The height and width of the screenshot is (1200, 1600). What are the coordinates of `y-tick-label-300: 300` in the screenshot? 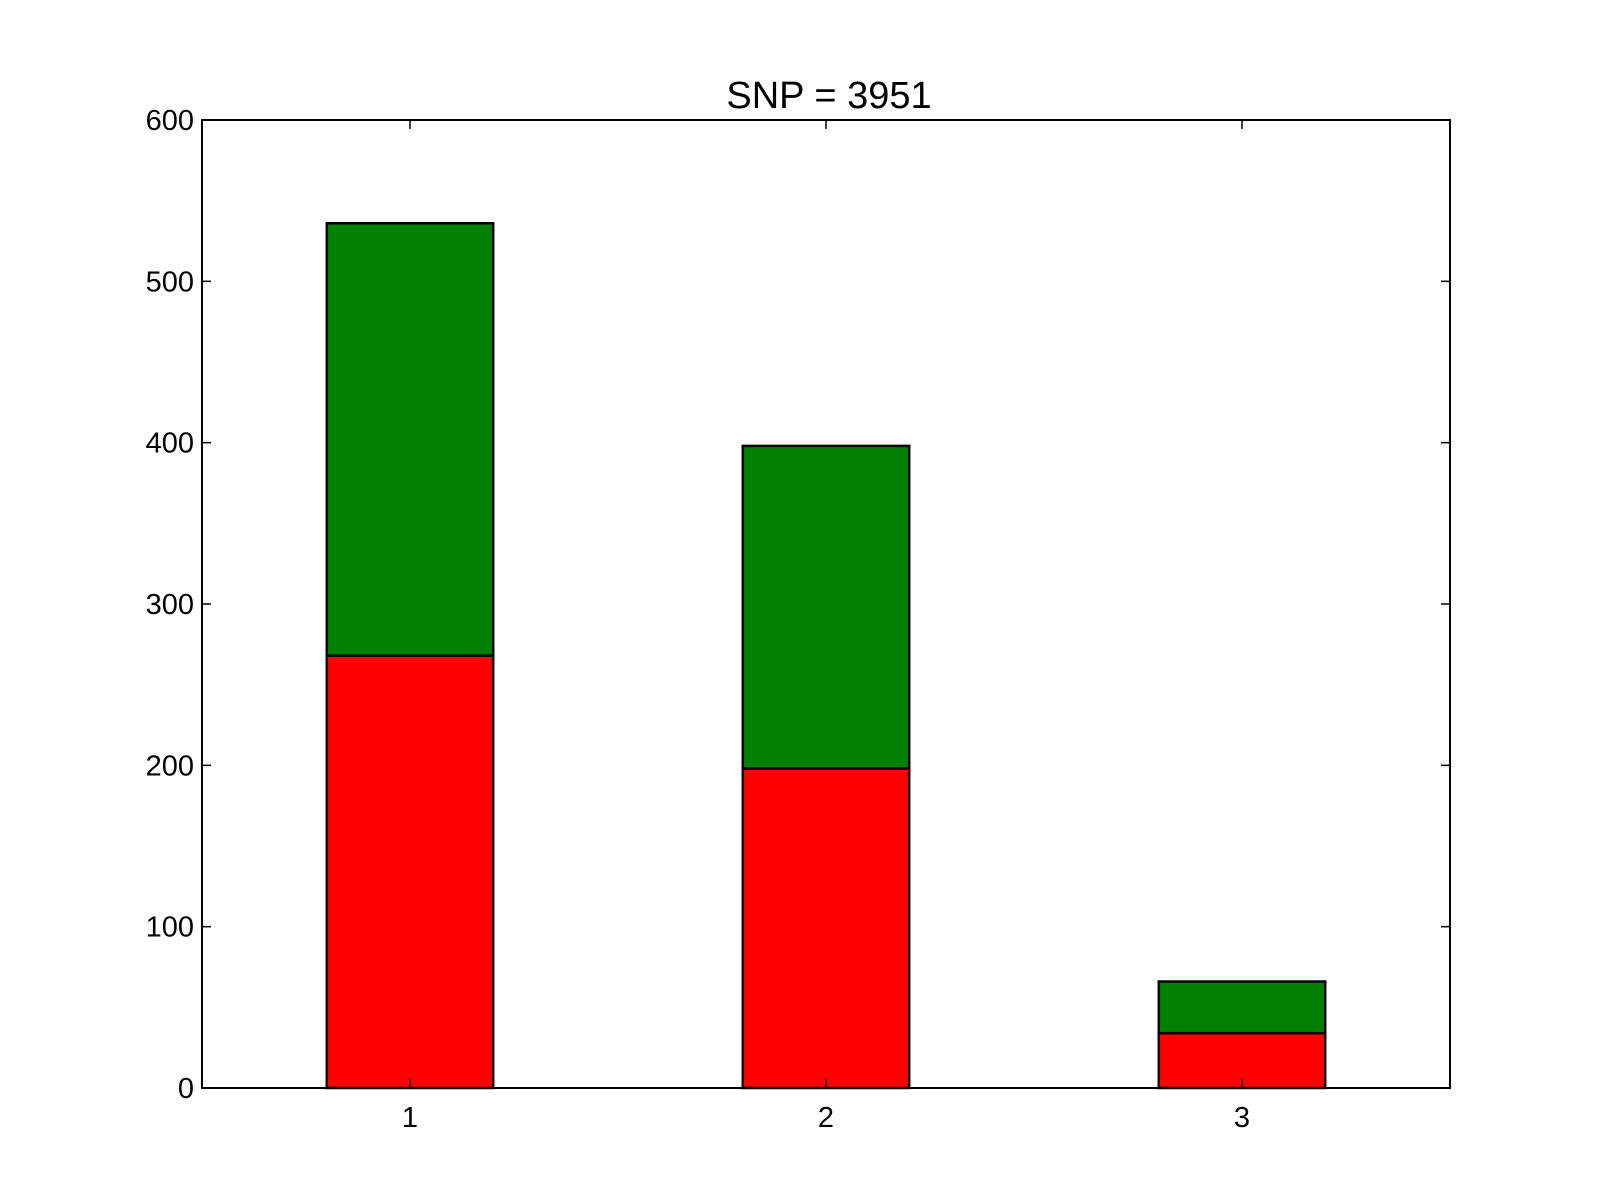 It's located at (170, 605).